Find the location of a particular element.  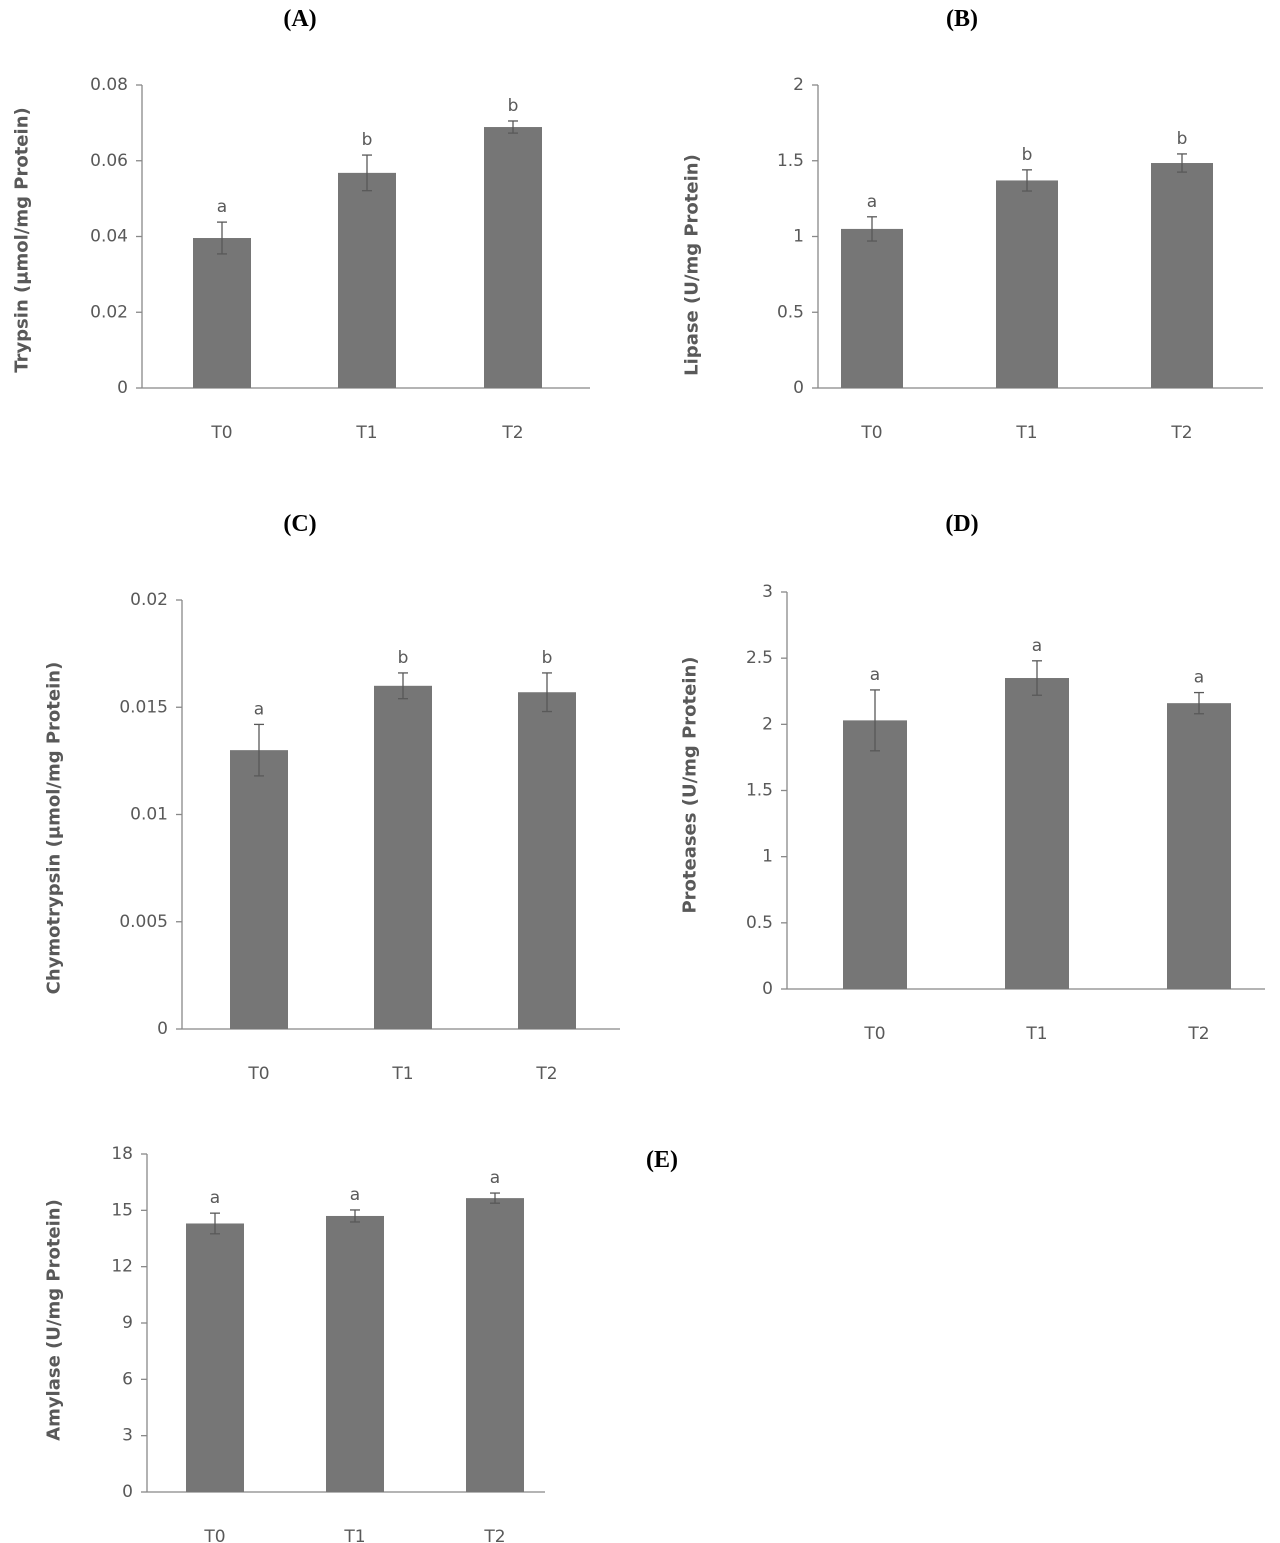

y-tick-label: 0.01 is located at coordinates (149, 815).